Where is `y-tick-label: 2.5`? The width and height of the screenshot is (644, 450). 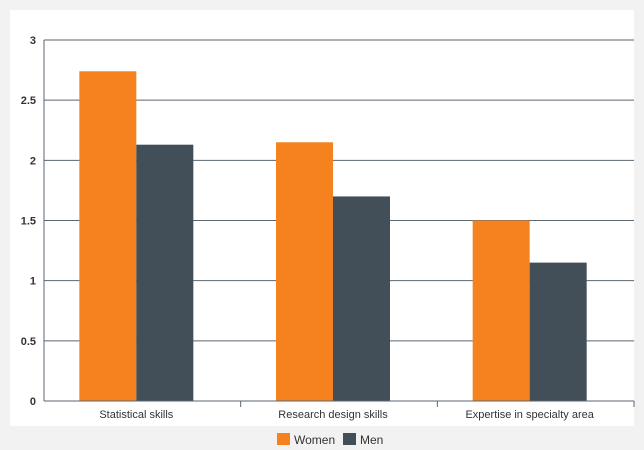
y-tick-label: 2.5 is located at coordinates (28, 101).